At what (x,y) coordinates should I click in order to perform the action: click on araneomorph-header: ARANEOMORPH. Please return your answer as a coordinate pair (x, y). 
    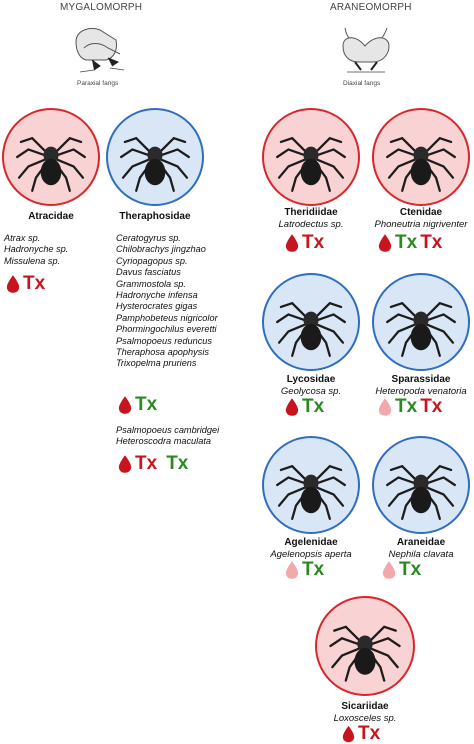
    Looking at the image, I should click on (371, 7).